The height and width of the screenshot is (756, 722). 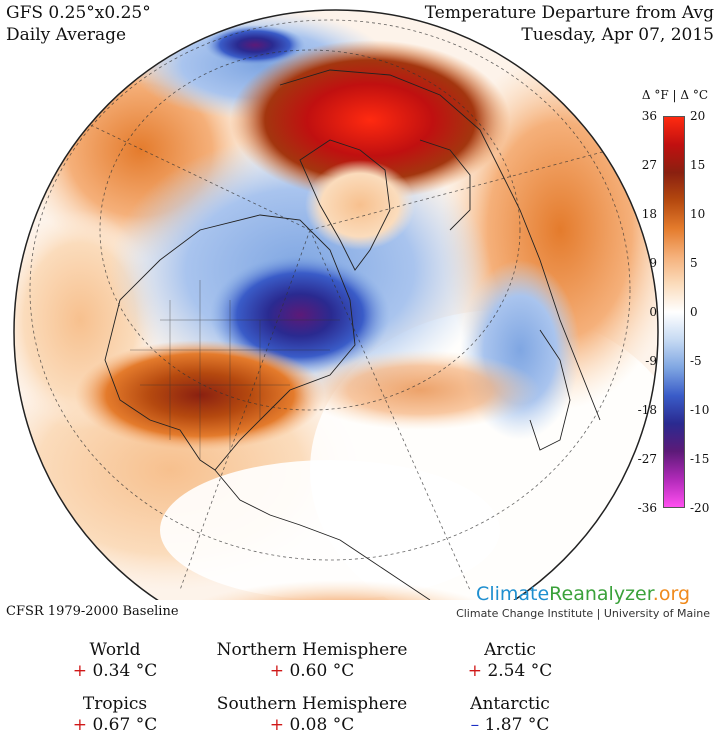 What do you see at coordinates (115, 660) in the screenshot?
I see `stat-world: World + 0.34 °C` at bounding box center [115, 660].